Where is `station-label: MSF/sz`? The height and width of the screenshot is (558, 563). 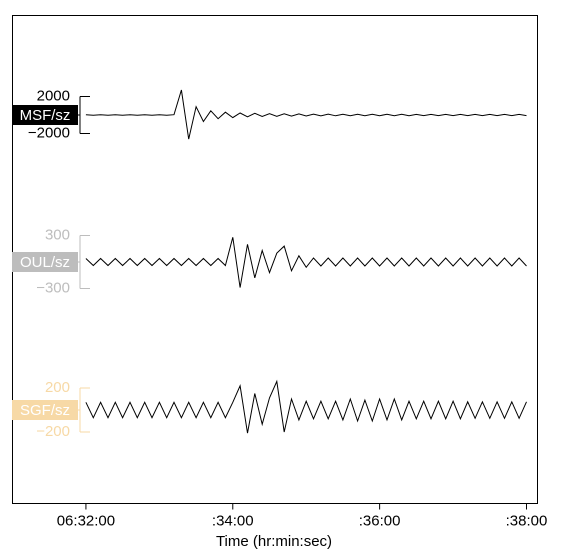
station-label: MSF/sz is located at coordinates (45, 115).